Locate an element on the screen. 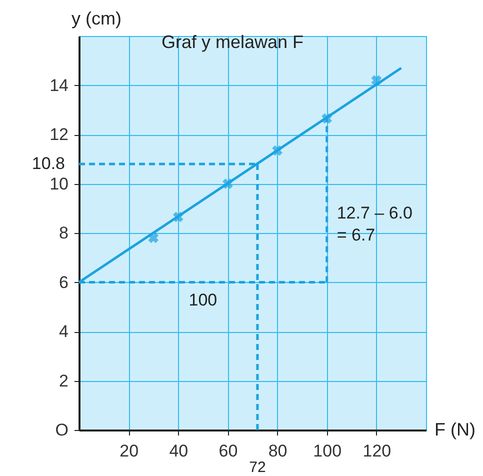 This screenshot has height=476, width=483. annotation: 72 is located at coordinates (257, 467).